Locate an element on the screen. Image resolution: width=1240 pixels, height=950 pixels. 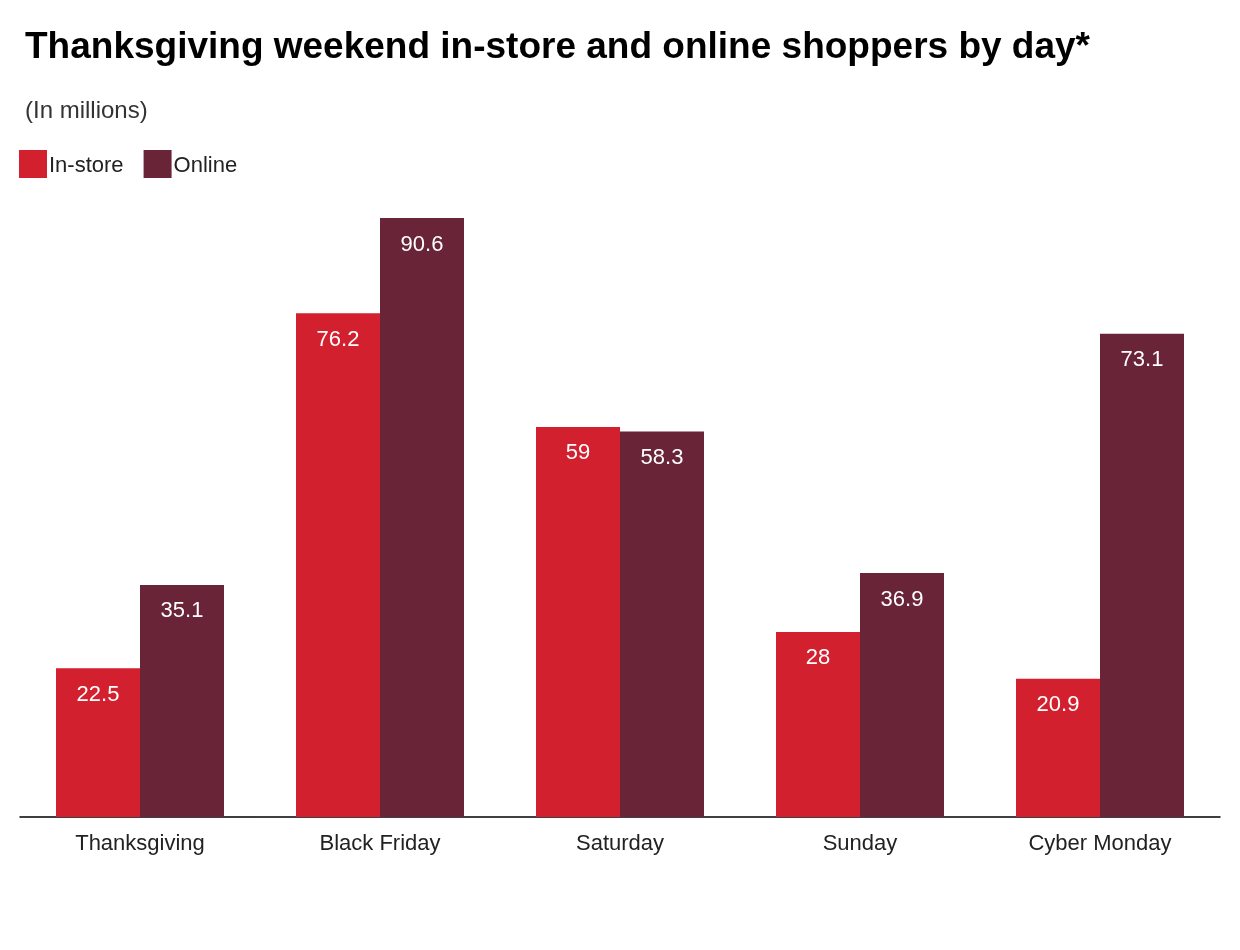
chart-title: Thanksgiving weekend in-store and online shoppers by day* is located at coordinates (558, 45).